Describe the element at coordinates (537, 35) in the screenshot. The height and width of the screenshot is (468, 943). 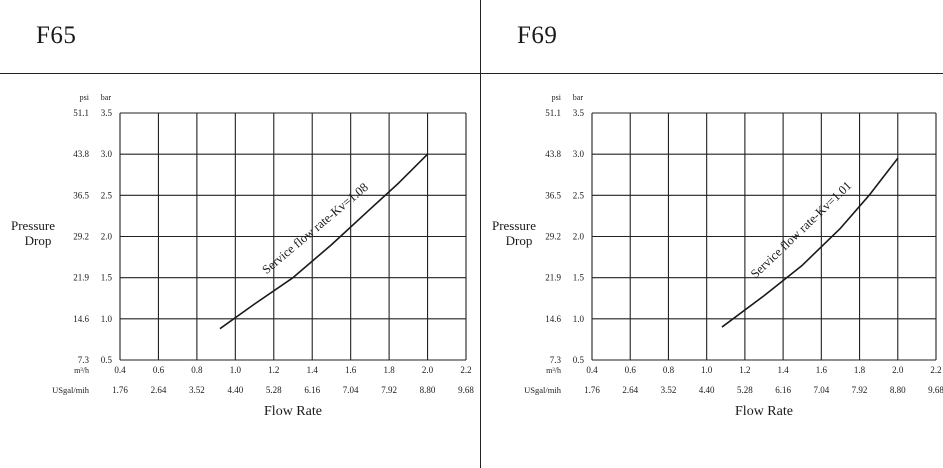
I see `panel-title: F69` at that location.